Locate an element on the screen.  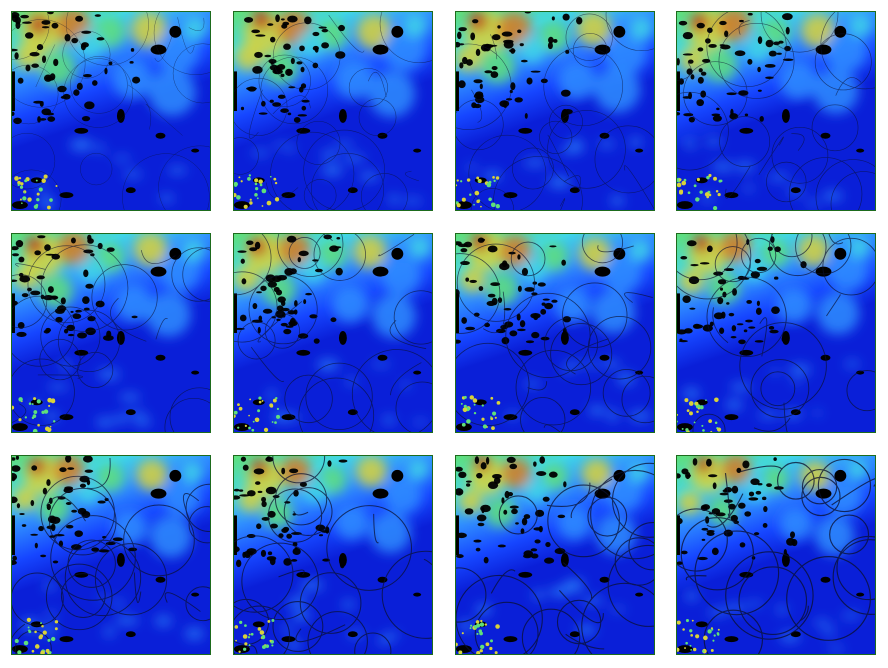
map-panel-r3-c2 is located at coordinates (333, 555).